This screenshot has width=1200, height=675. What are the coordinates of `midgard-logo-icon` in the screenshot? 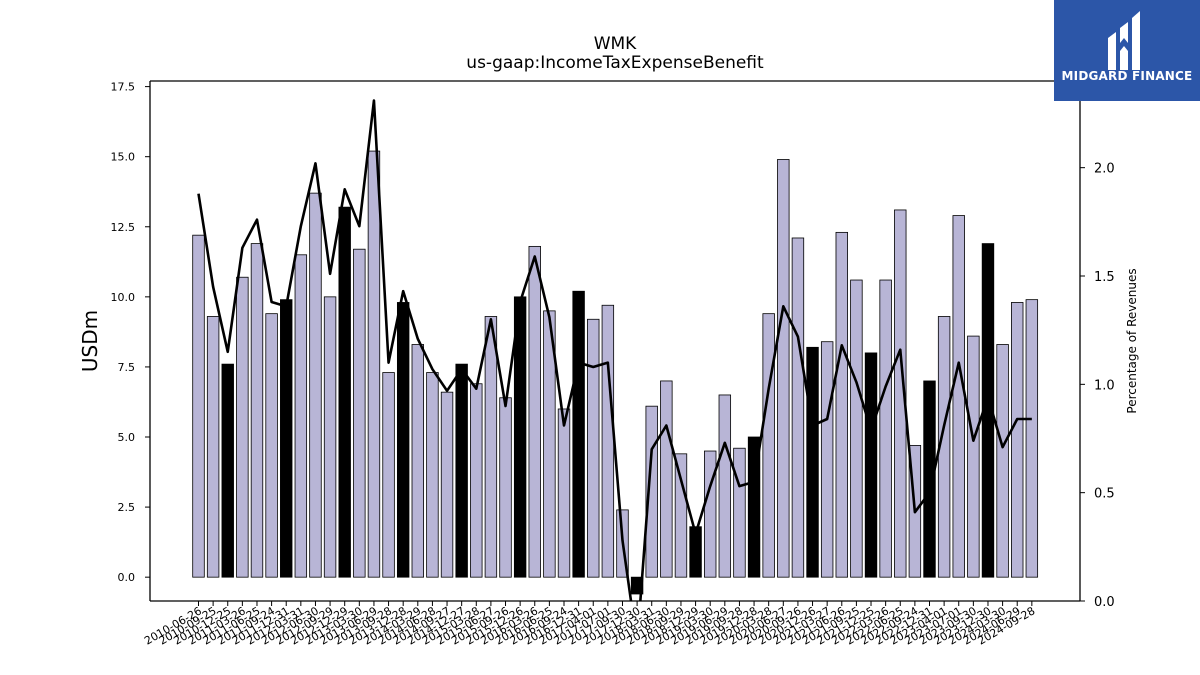 It's located at (1124, 40).